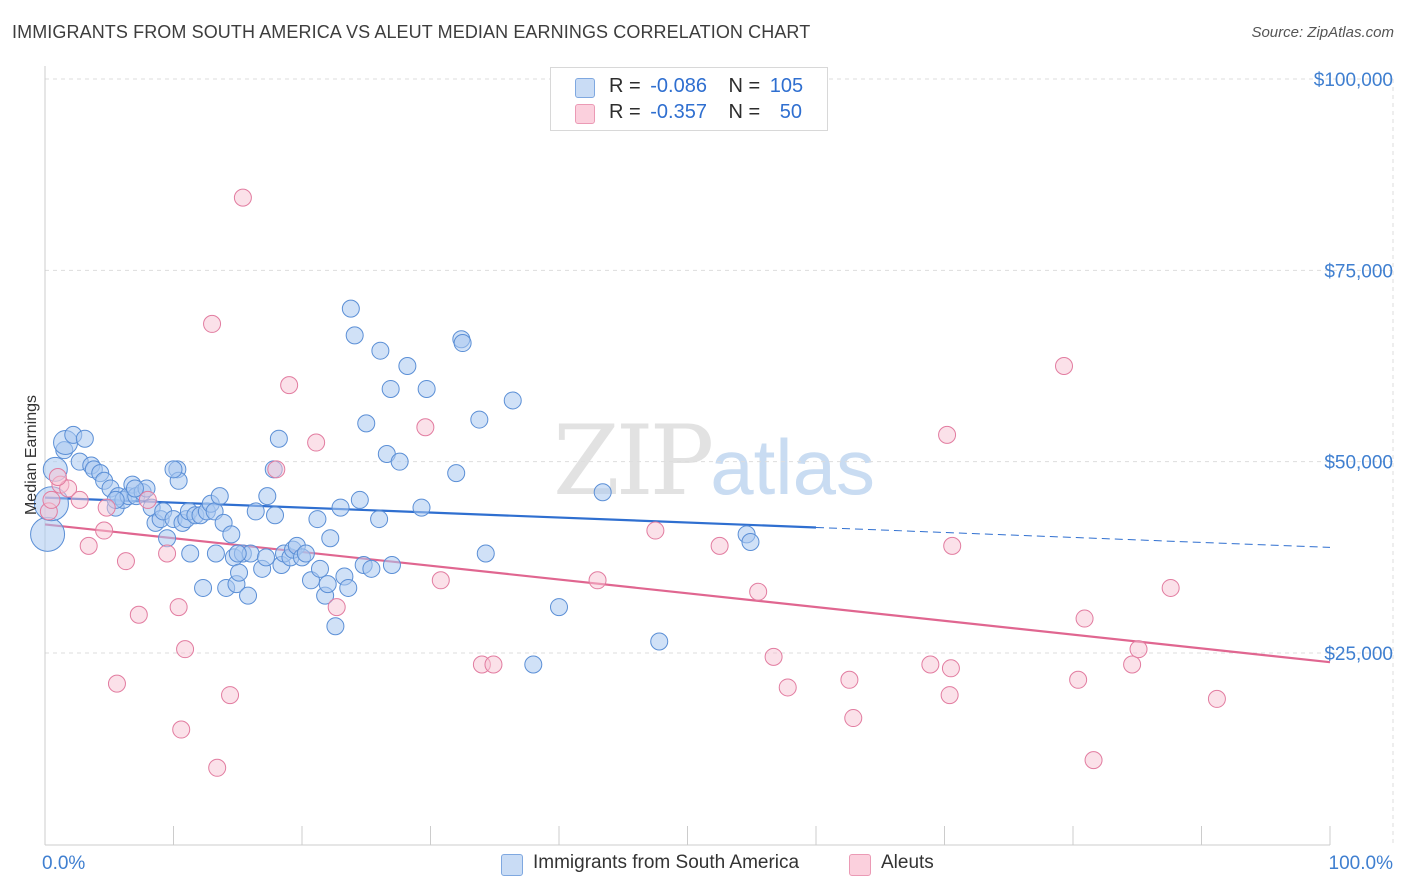 The height and width of the screenshot is (892, 1406). I want to click on watermark-atlas: atlas, so click(792, 467).